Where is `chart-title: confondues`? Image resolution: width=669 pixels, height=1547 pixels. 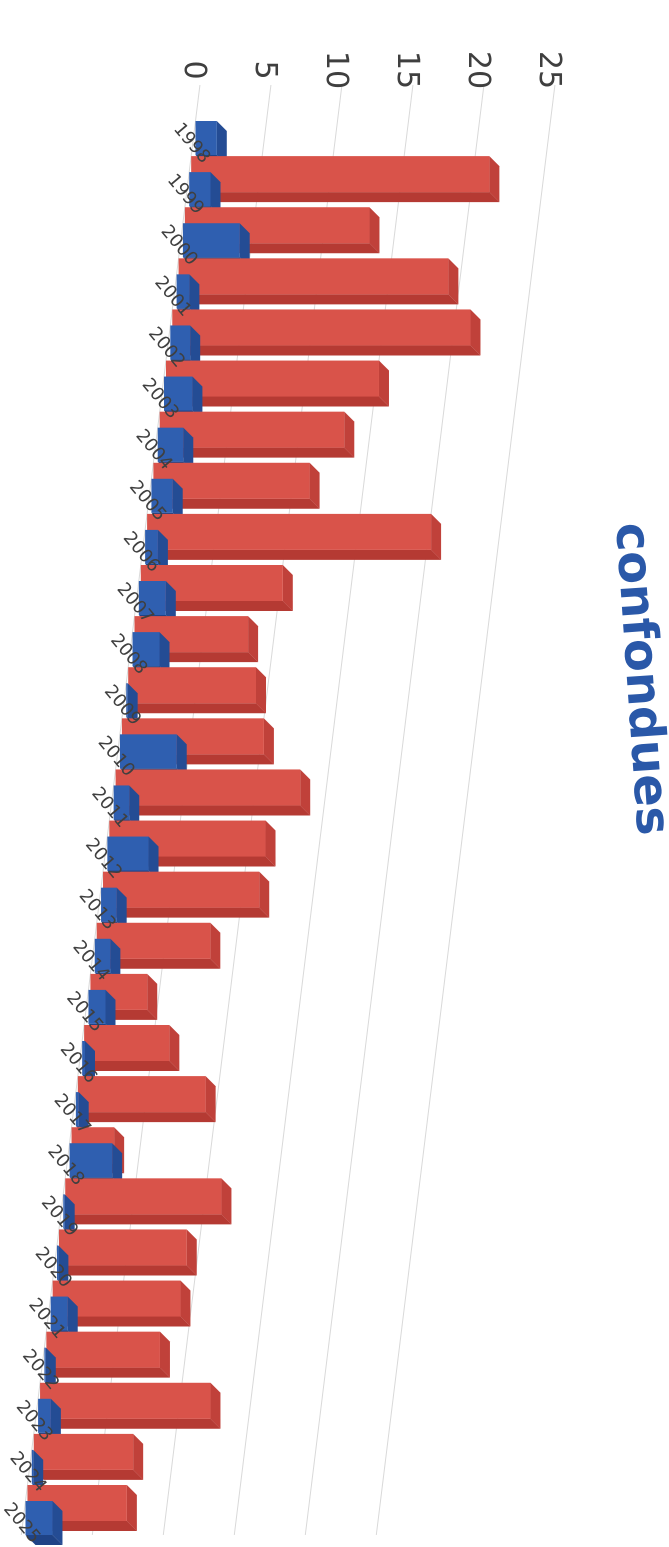
chart-title: confondues is located at coordinates (636, 679).